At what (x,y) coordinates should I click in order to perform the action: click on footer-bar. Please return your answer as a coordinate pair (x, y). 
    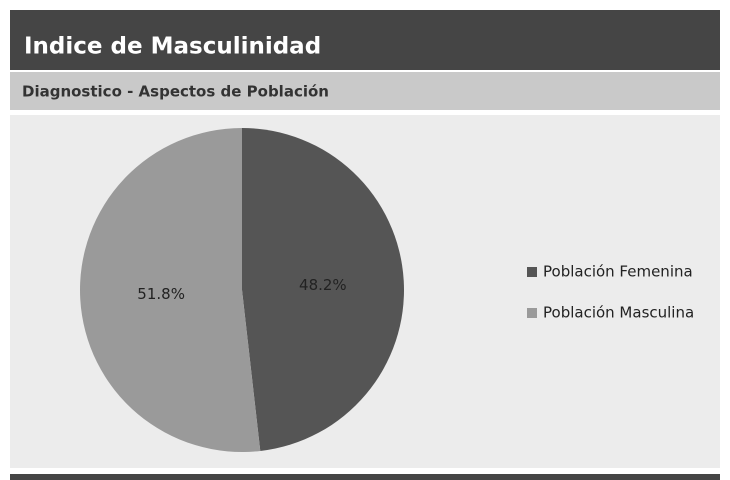
    Looking at the image, I should click on (365, 477).